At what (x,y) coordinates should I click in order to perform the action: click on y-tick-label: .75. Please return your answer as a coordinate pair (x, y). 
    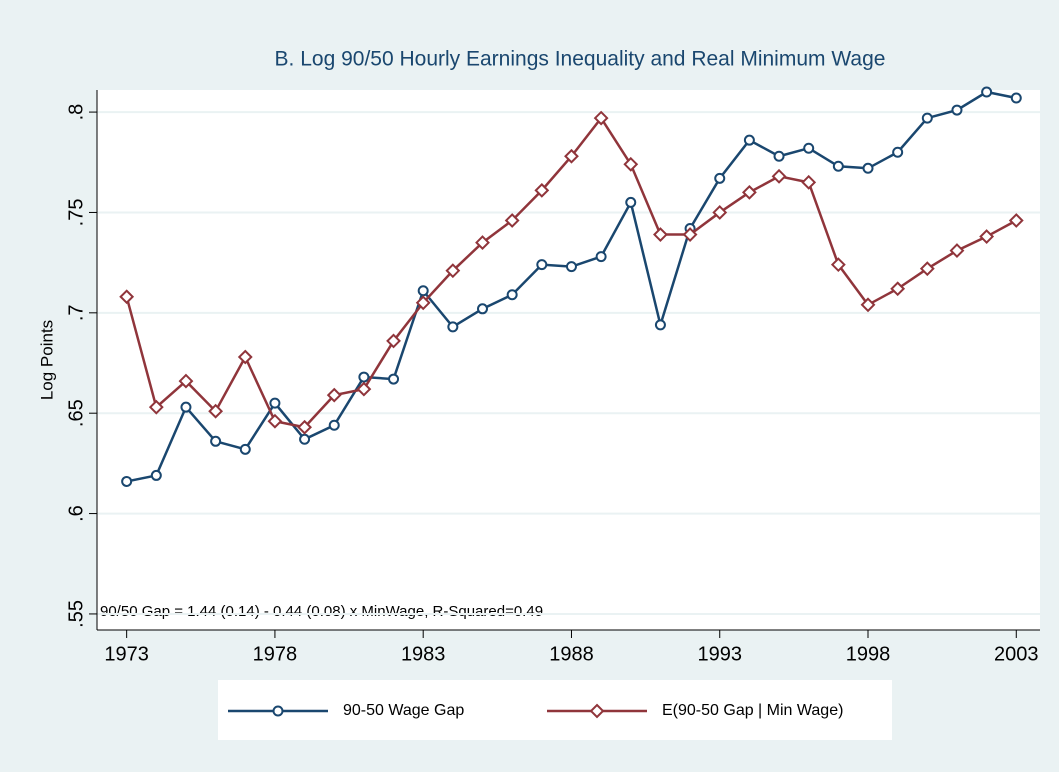
    Looking at the image, I should click on (76, 213).